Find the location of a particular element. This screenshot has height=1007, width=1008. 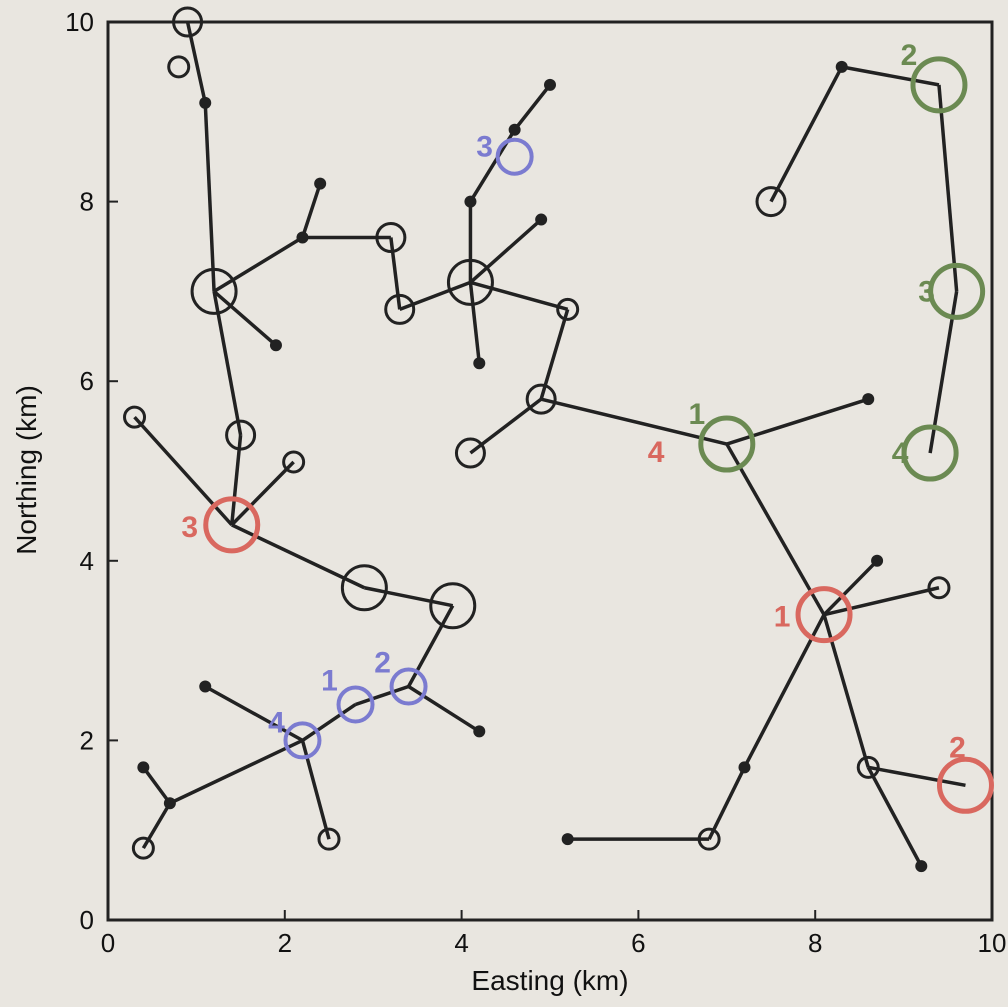

highlight-label-red: 2 is located at coordinates (957, 747).